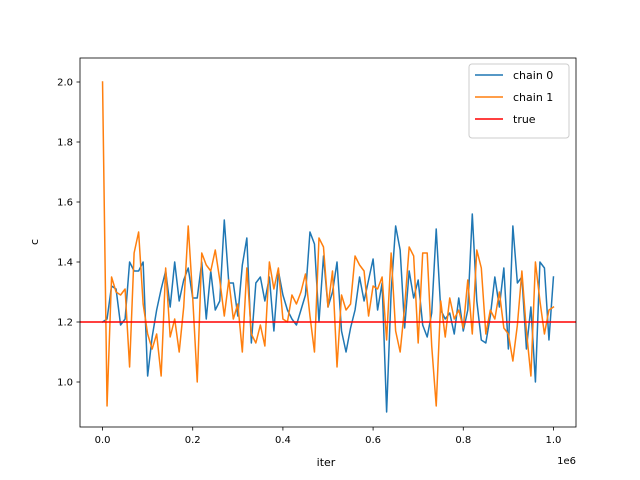  What do you see at coordinates (103, 440) in the screenshot?
I see `x-tick-label: 0.0` at bounding box center [103, 440].